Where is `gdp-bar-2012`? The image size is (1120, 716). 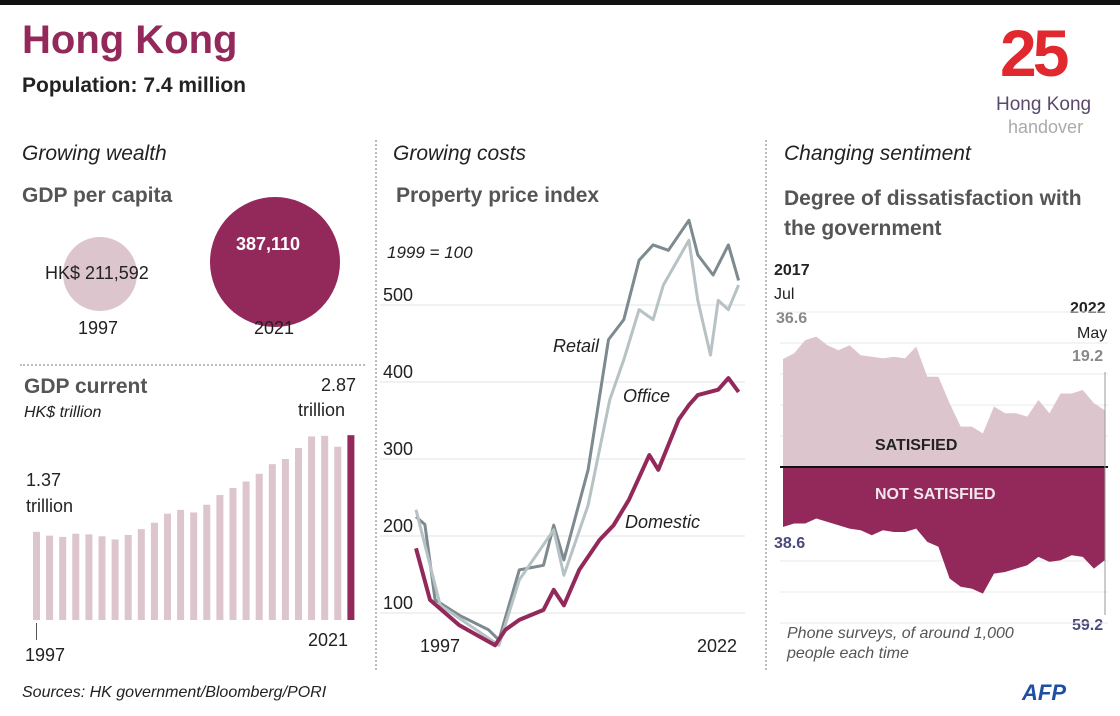
gdp-bar-2012 is located at coordinates (233, 553).